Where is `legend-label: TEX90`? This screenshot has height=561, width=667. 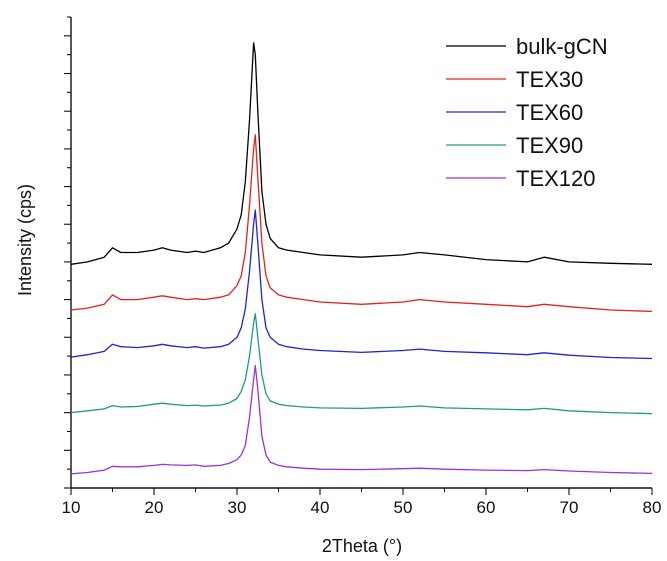 legend-label: TEX90 is located at coordinates (549, 145).